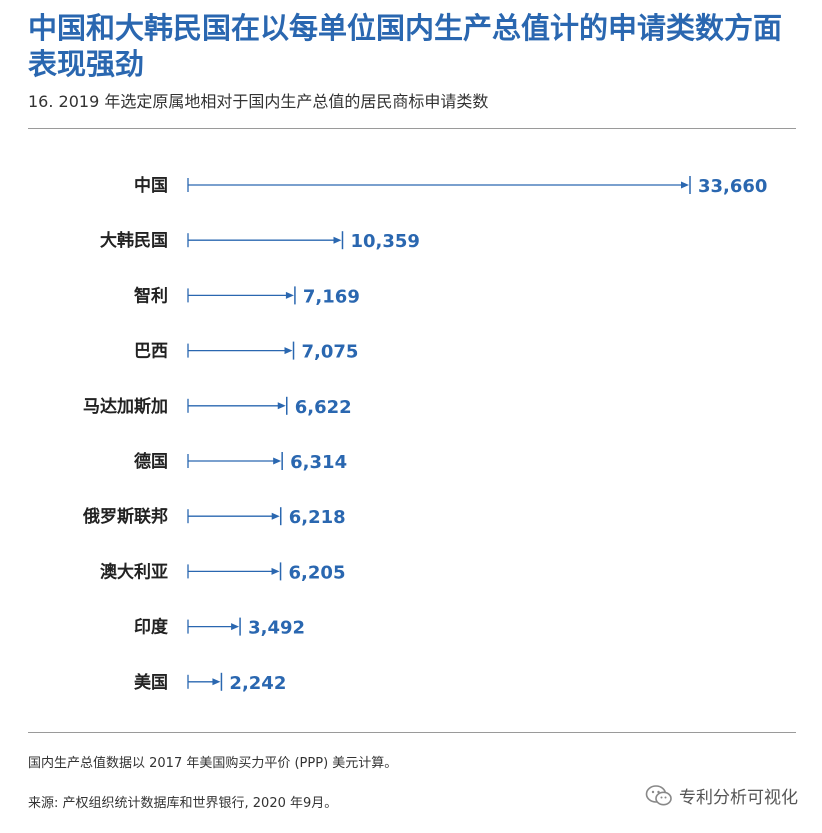  I want to click on category-label: 智利, so click(151, 295).